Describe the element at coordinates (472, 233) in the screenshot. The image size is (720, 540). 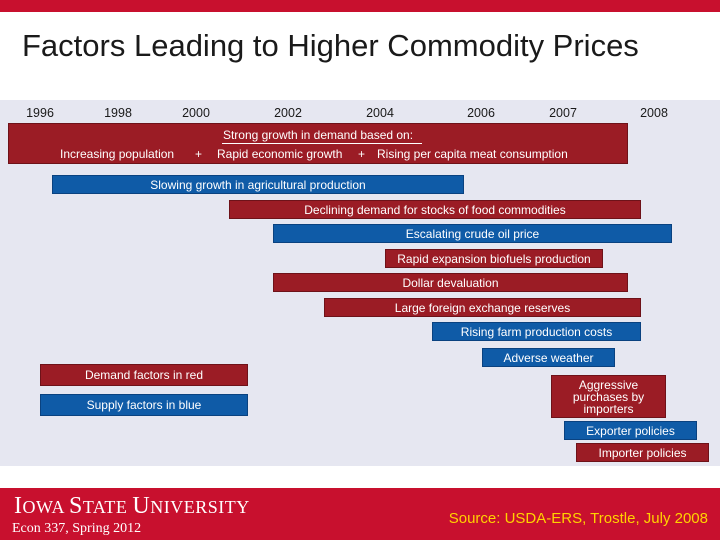
I see `factor-bar-crude-oil: Escalating crude oil price` at that location.